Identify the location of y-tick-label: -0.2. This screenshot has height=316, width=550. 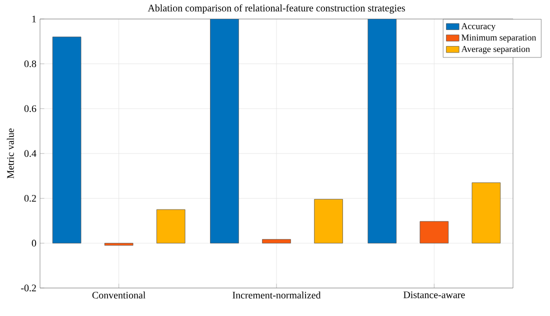
(28, 288).